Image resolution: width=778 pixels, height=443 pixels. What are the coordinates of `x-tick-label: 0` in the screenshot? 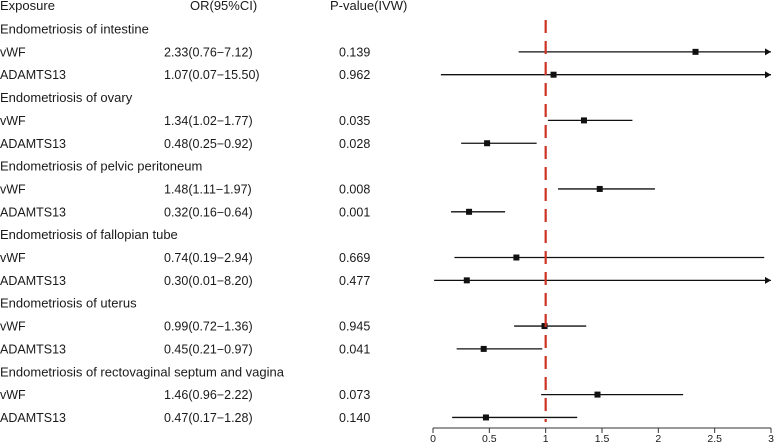 It's located at (433, 438).